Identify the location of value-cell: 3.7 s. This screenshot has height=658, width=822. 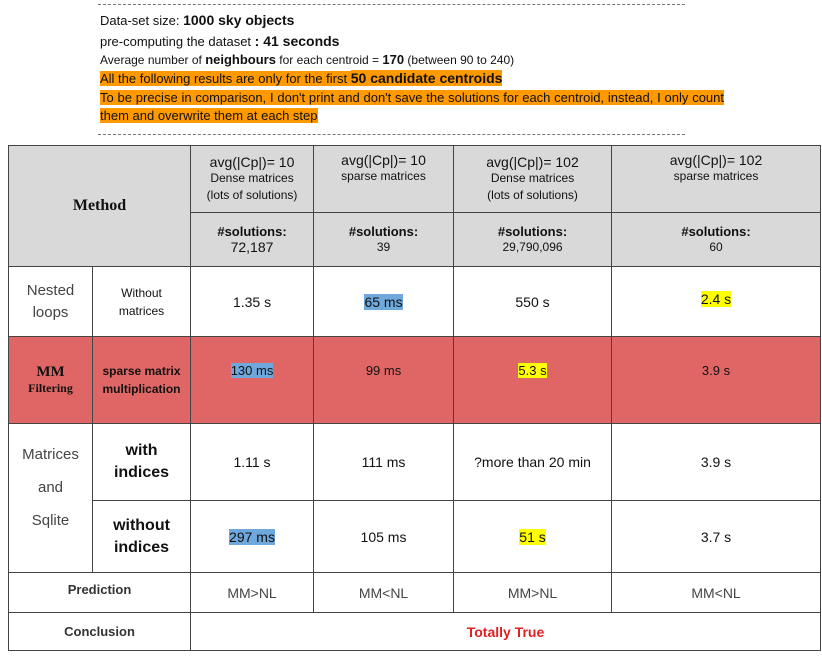
(716, 536).